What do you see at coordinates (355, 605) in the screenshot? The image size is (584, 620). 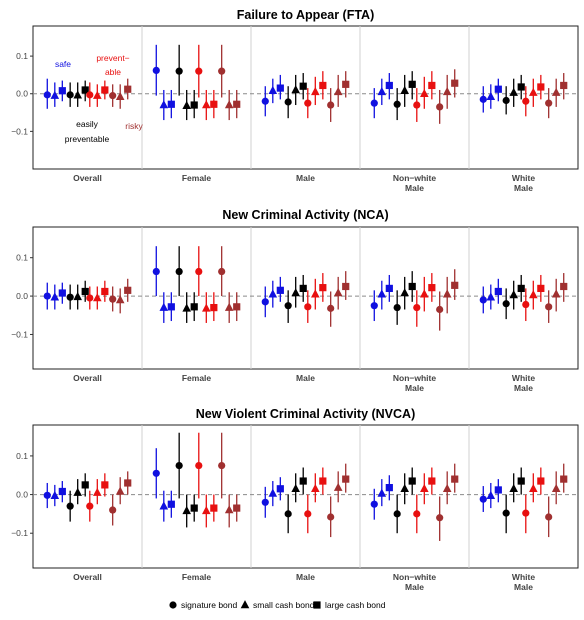 I see `legend-label: large cash bond` at bounding box center [355, 605].